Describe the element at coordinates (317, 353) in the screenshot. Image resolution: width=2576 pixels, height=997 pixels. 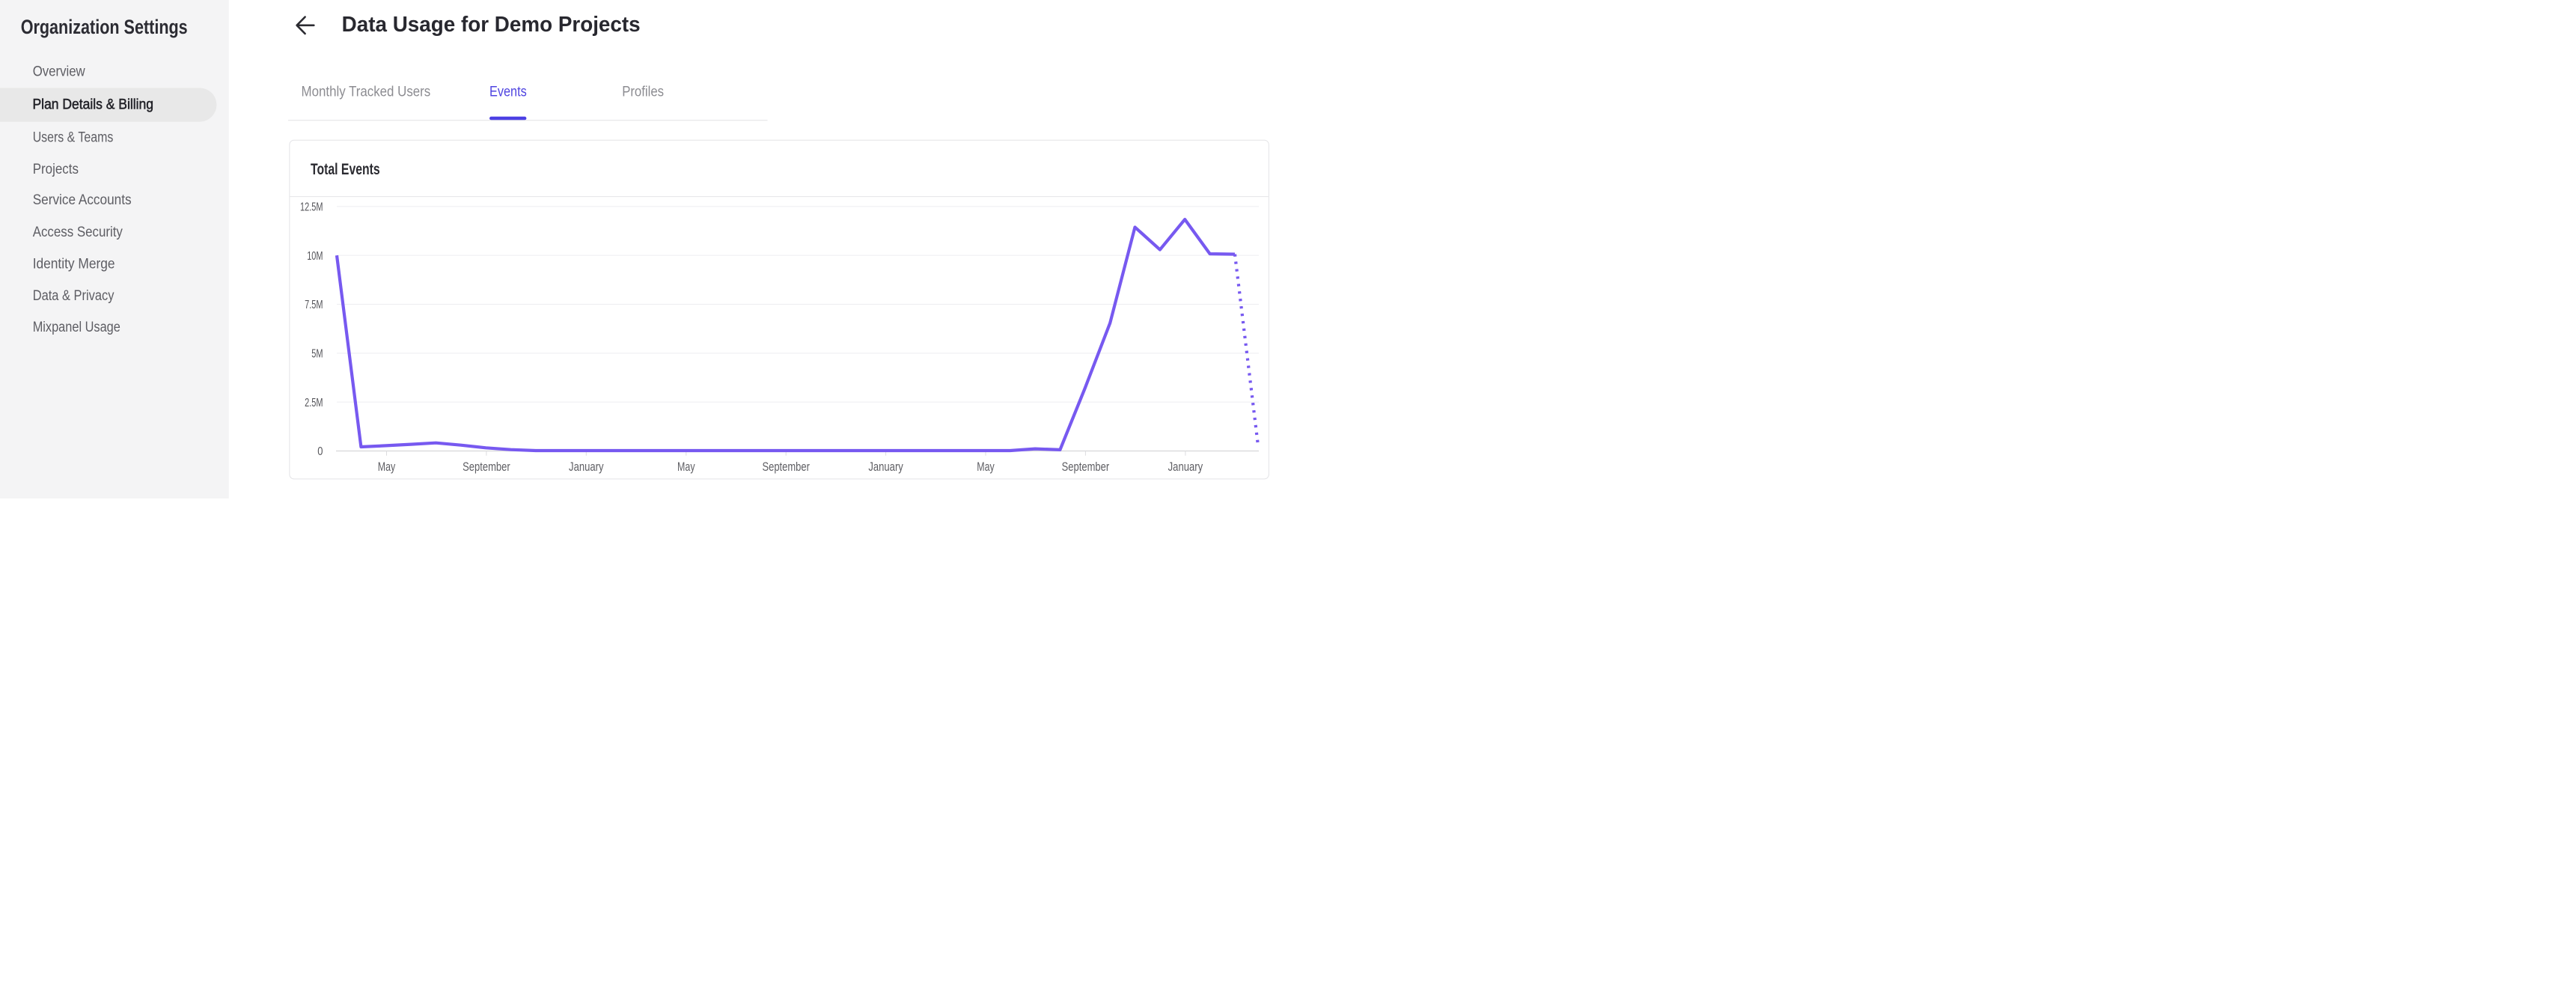
I see `svg-text: 5M` at that location.